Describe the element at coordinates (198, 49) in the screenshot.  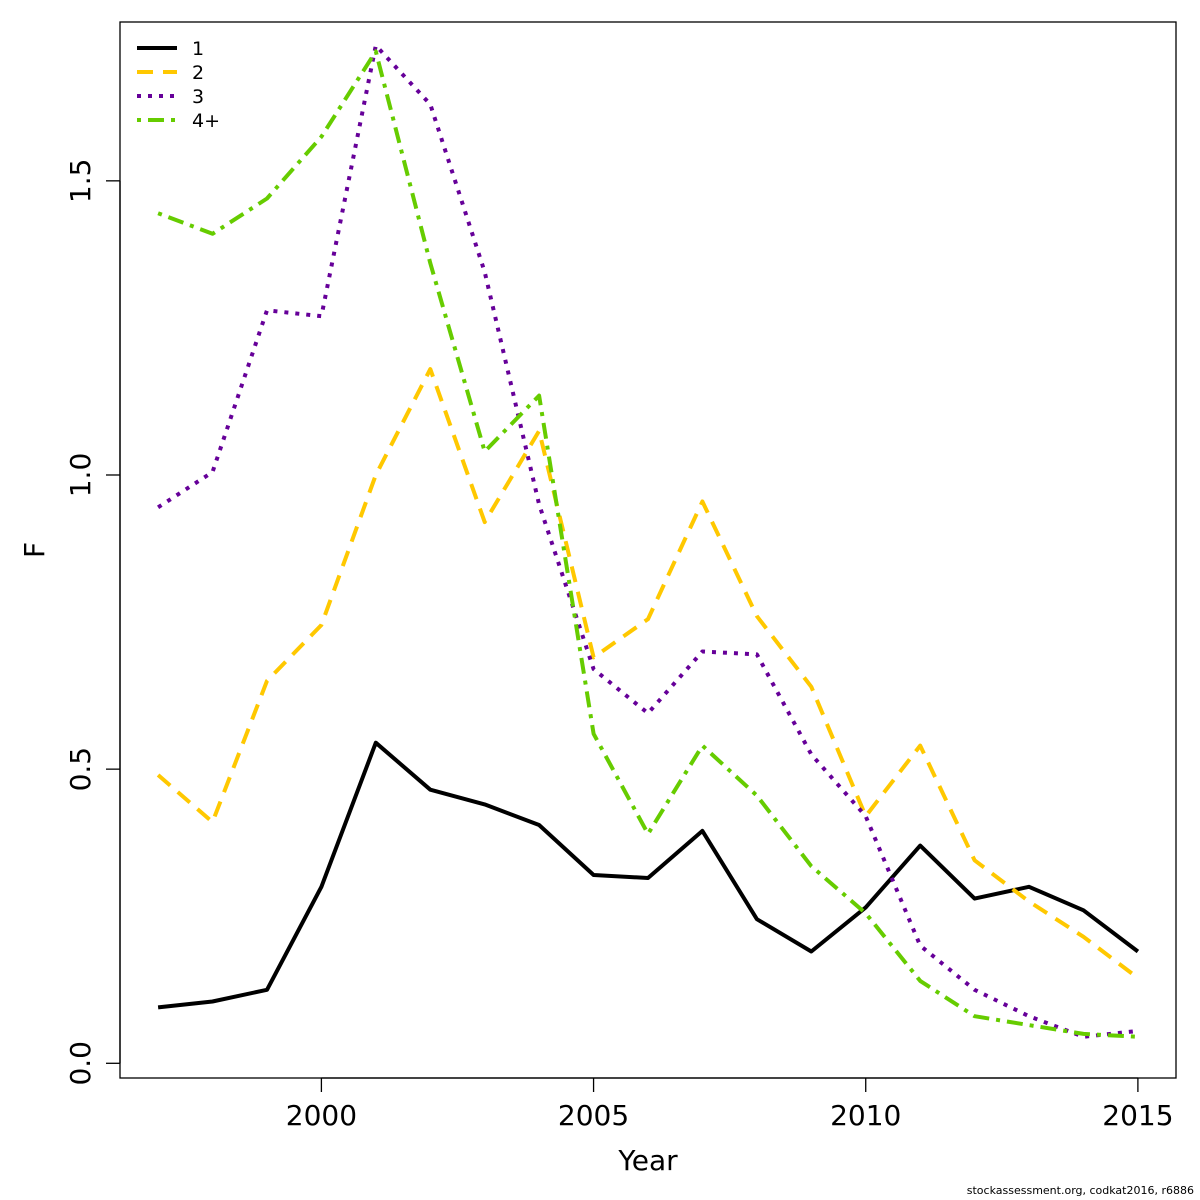
I see `legend-label-1: 1` at that location.